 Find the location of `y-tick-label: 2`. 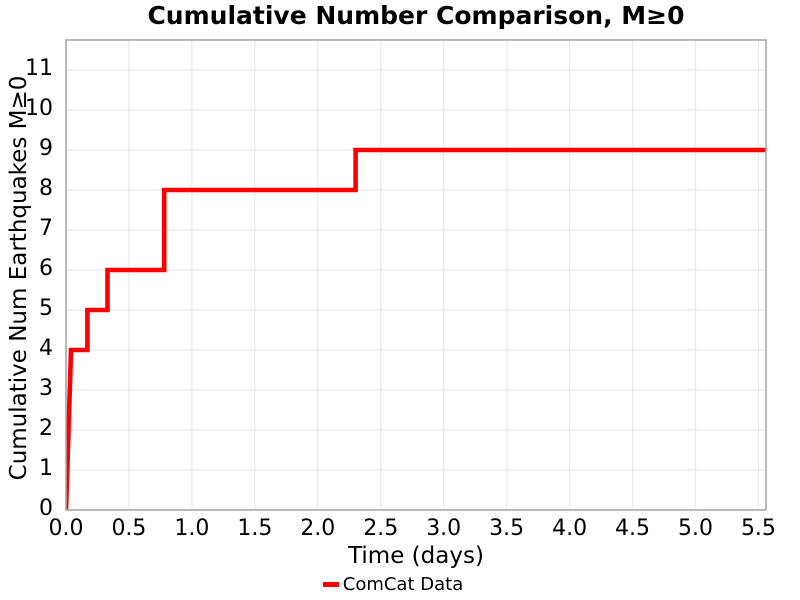

y-tick-label: 2 is located at coordinates (46, 428).